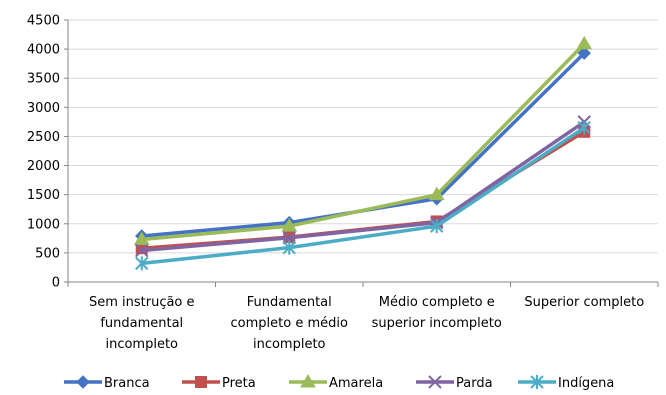 The width and height of the screenshot is (666, 395). I want to click on legend-label: Parda, so click(474, 383).